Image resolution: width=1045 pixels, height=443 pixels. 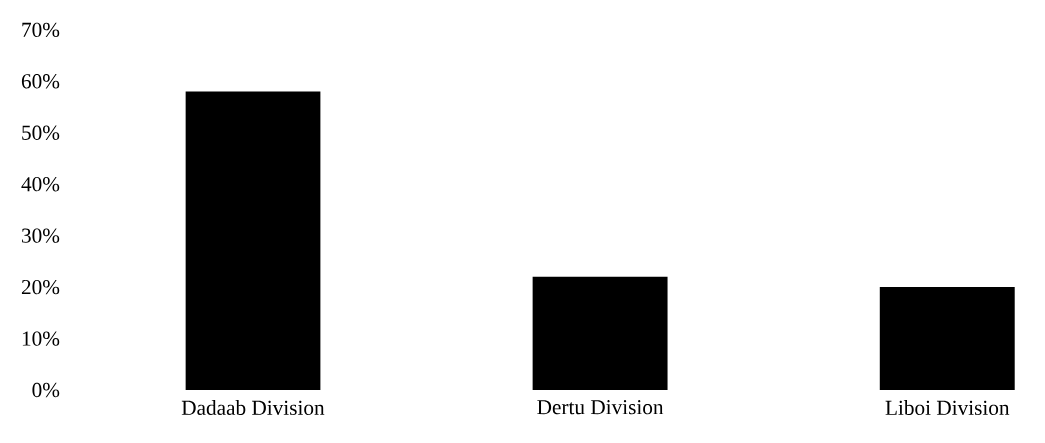 What do you see at coordinates (40, 184) in the screenshot?
I see `y-tick-label: 40%` at bounding box center [40, 184].